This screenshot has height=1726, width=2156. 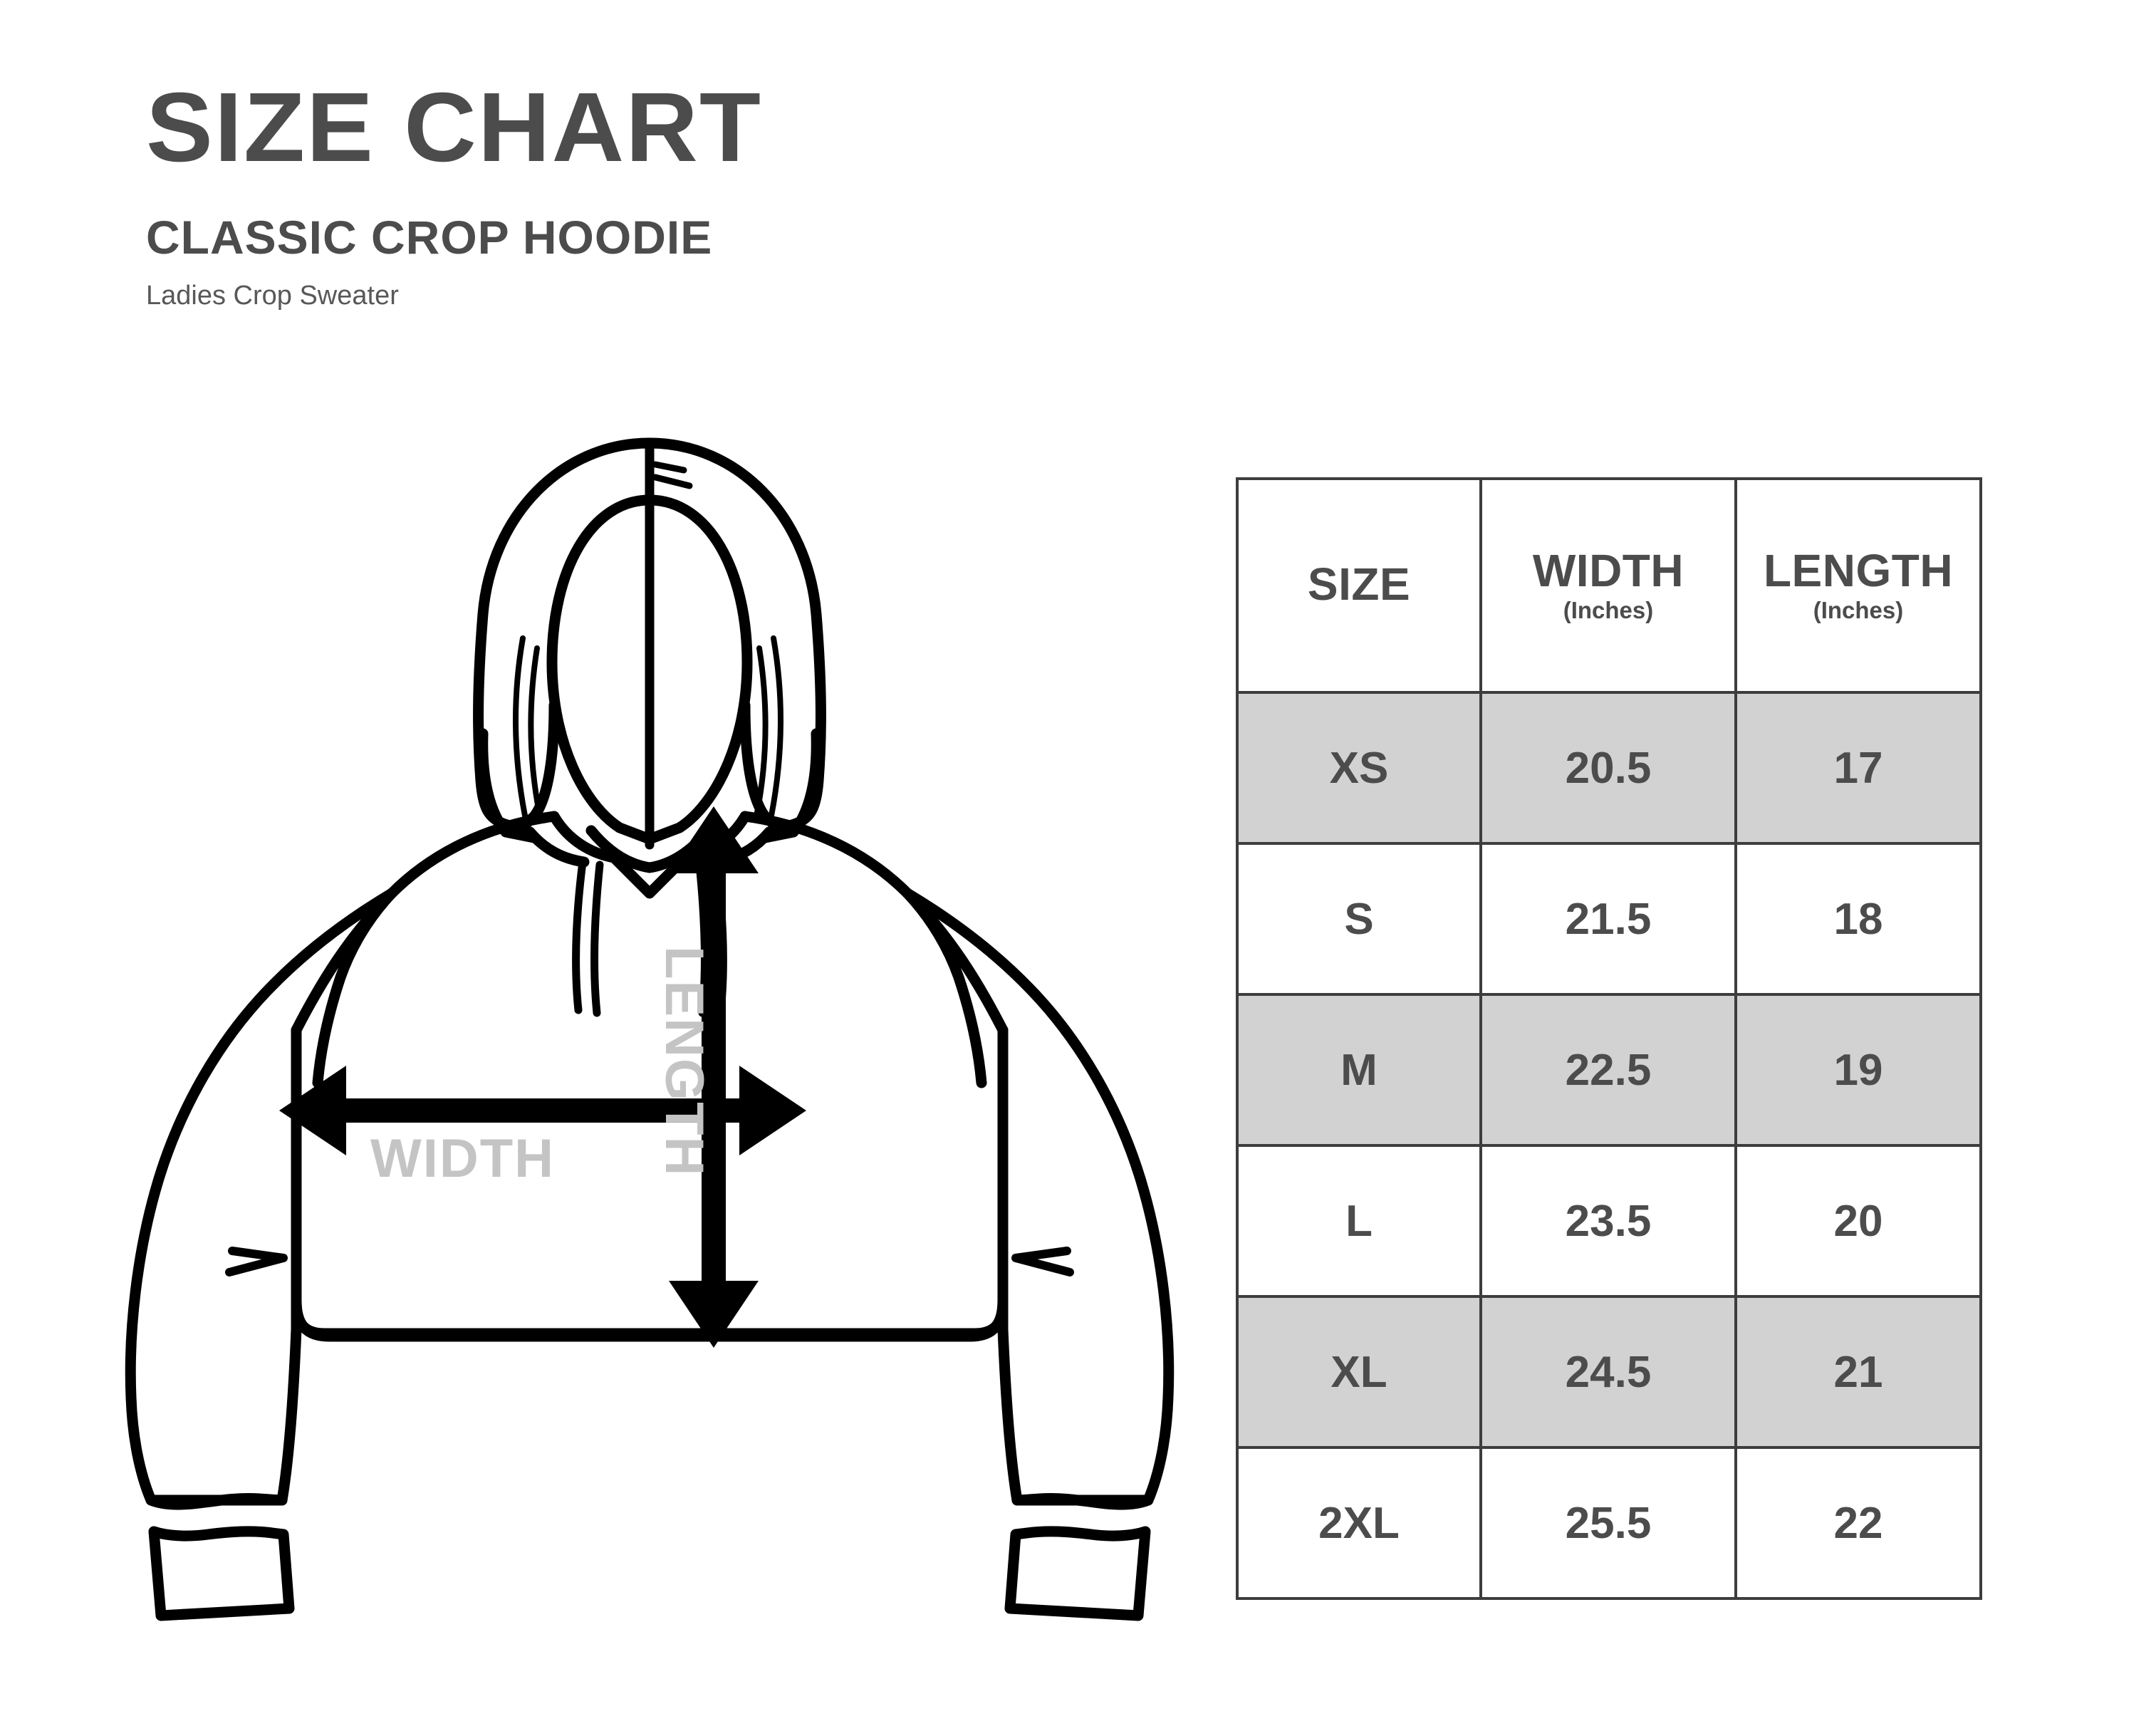 I want to click on width-arrow-head-left, so click(x=312, y=1110).